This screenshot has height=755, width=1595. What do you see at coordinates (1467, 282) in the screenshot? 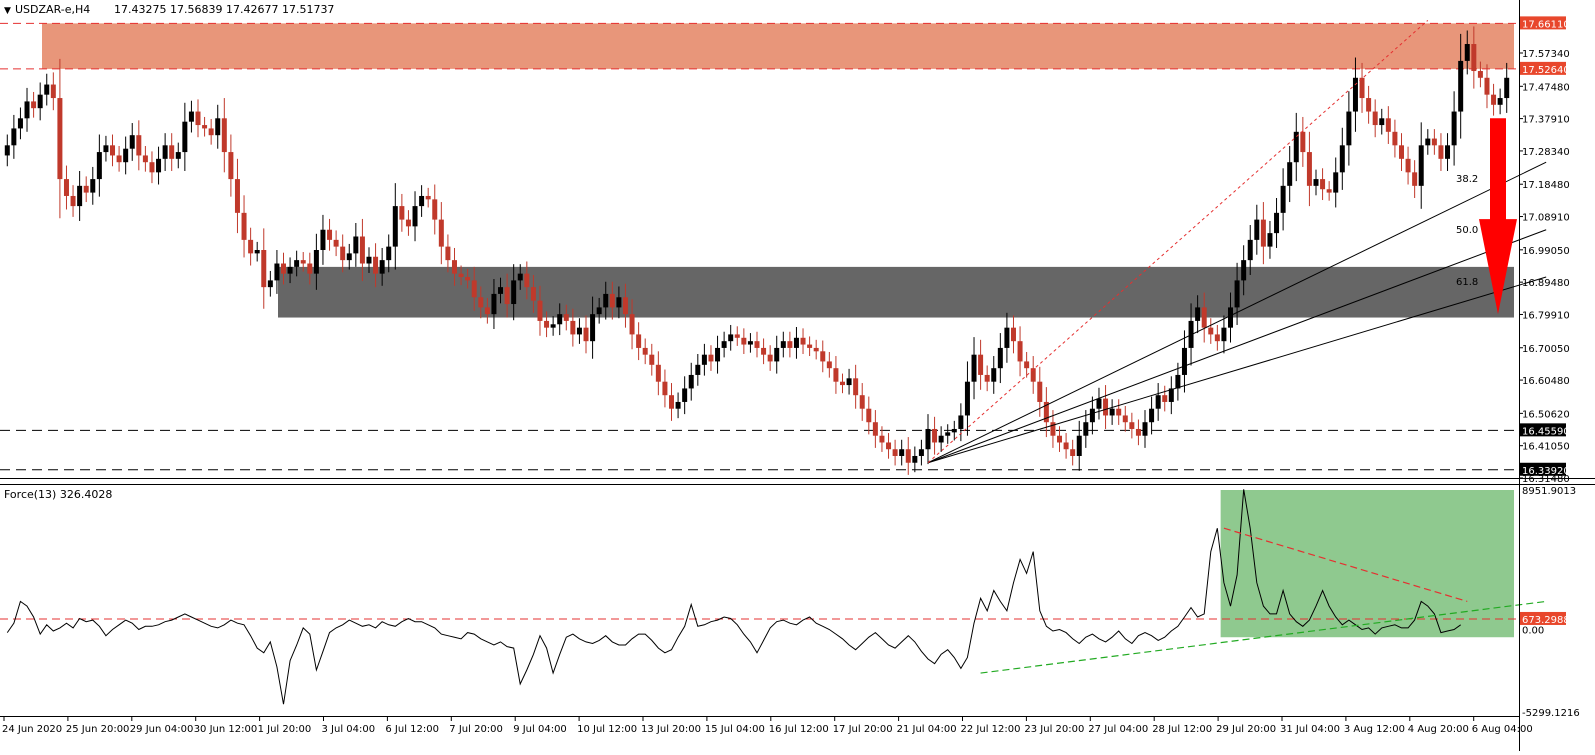
I see `fib-fan-label: 61.8` at bounding box center [1467, 282].